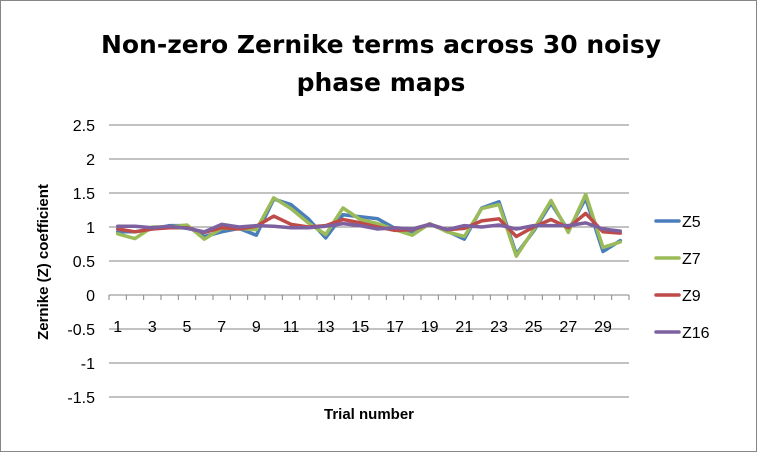 The image size is (757, 452). I want to click on x-tick-label: 1, so click(117, 327).